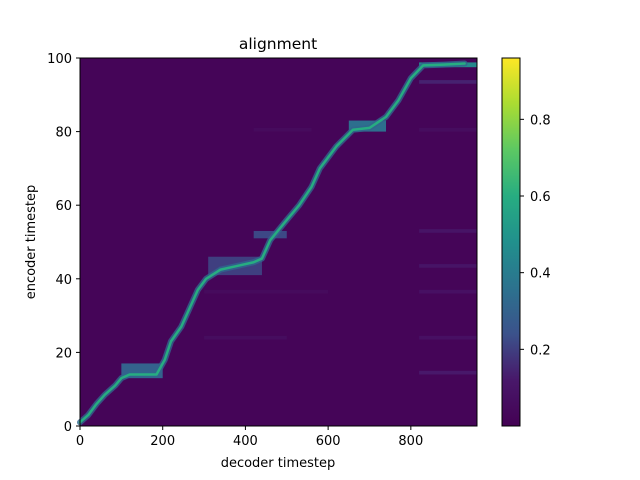 The image size is (640, 480). Describe the element at coordinates (535, 235) in the screenshot. I see `colorbar-ticks: 0.2 0.4 0.6 0.8` at that location.